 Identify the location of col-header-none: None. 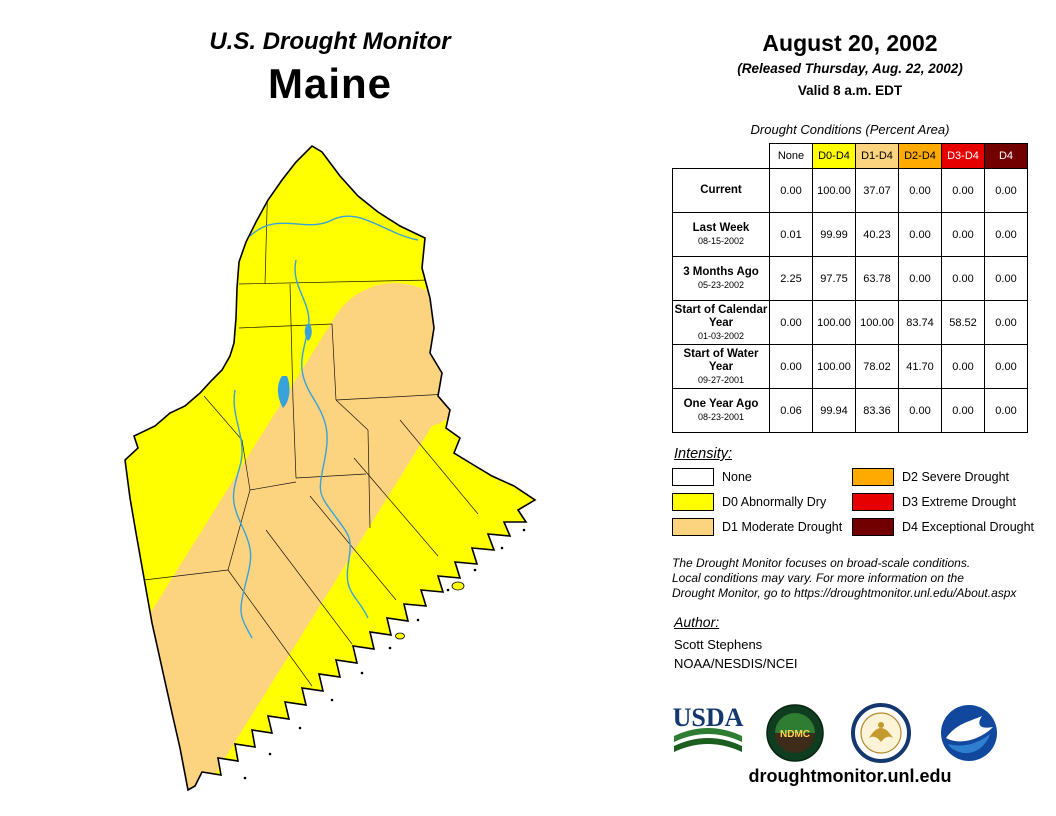
(791, 156).